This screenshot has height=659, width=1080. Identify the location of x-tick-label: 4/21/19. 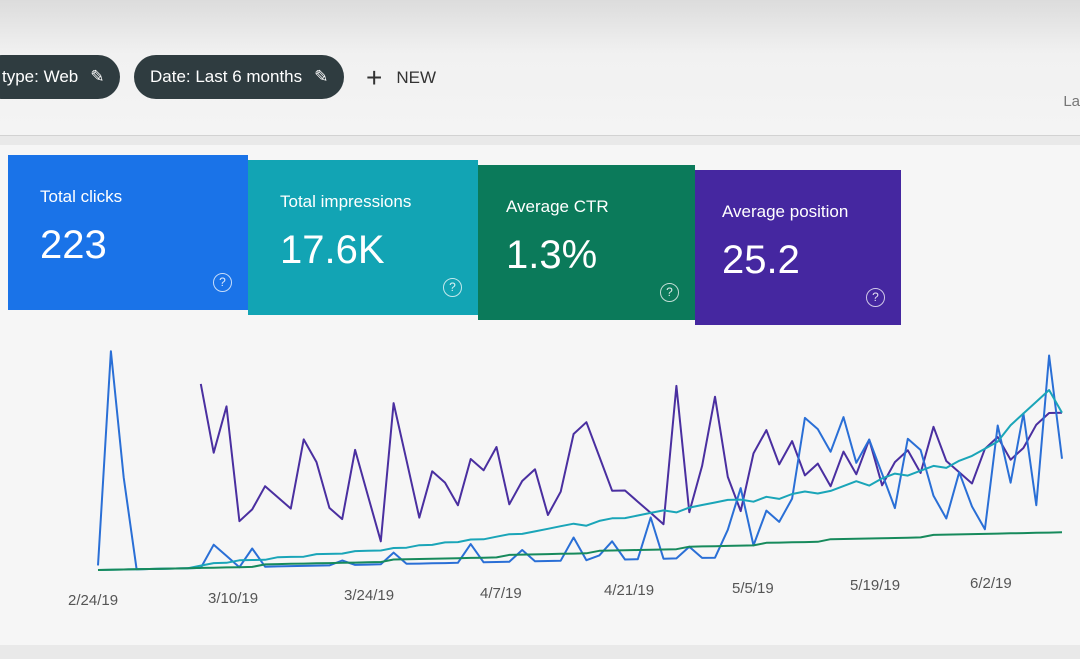
(629, 590).